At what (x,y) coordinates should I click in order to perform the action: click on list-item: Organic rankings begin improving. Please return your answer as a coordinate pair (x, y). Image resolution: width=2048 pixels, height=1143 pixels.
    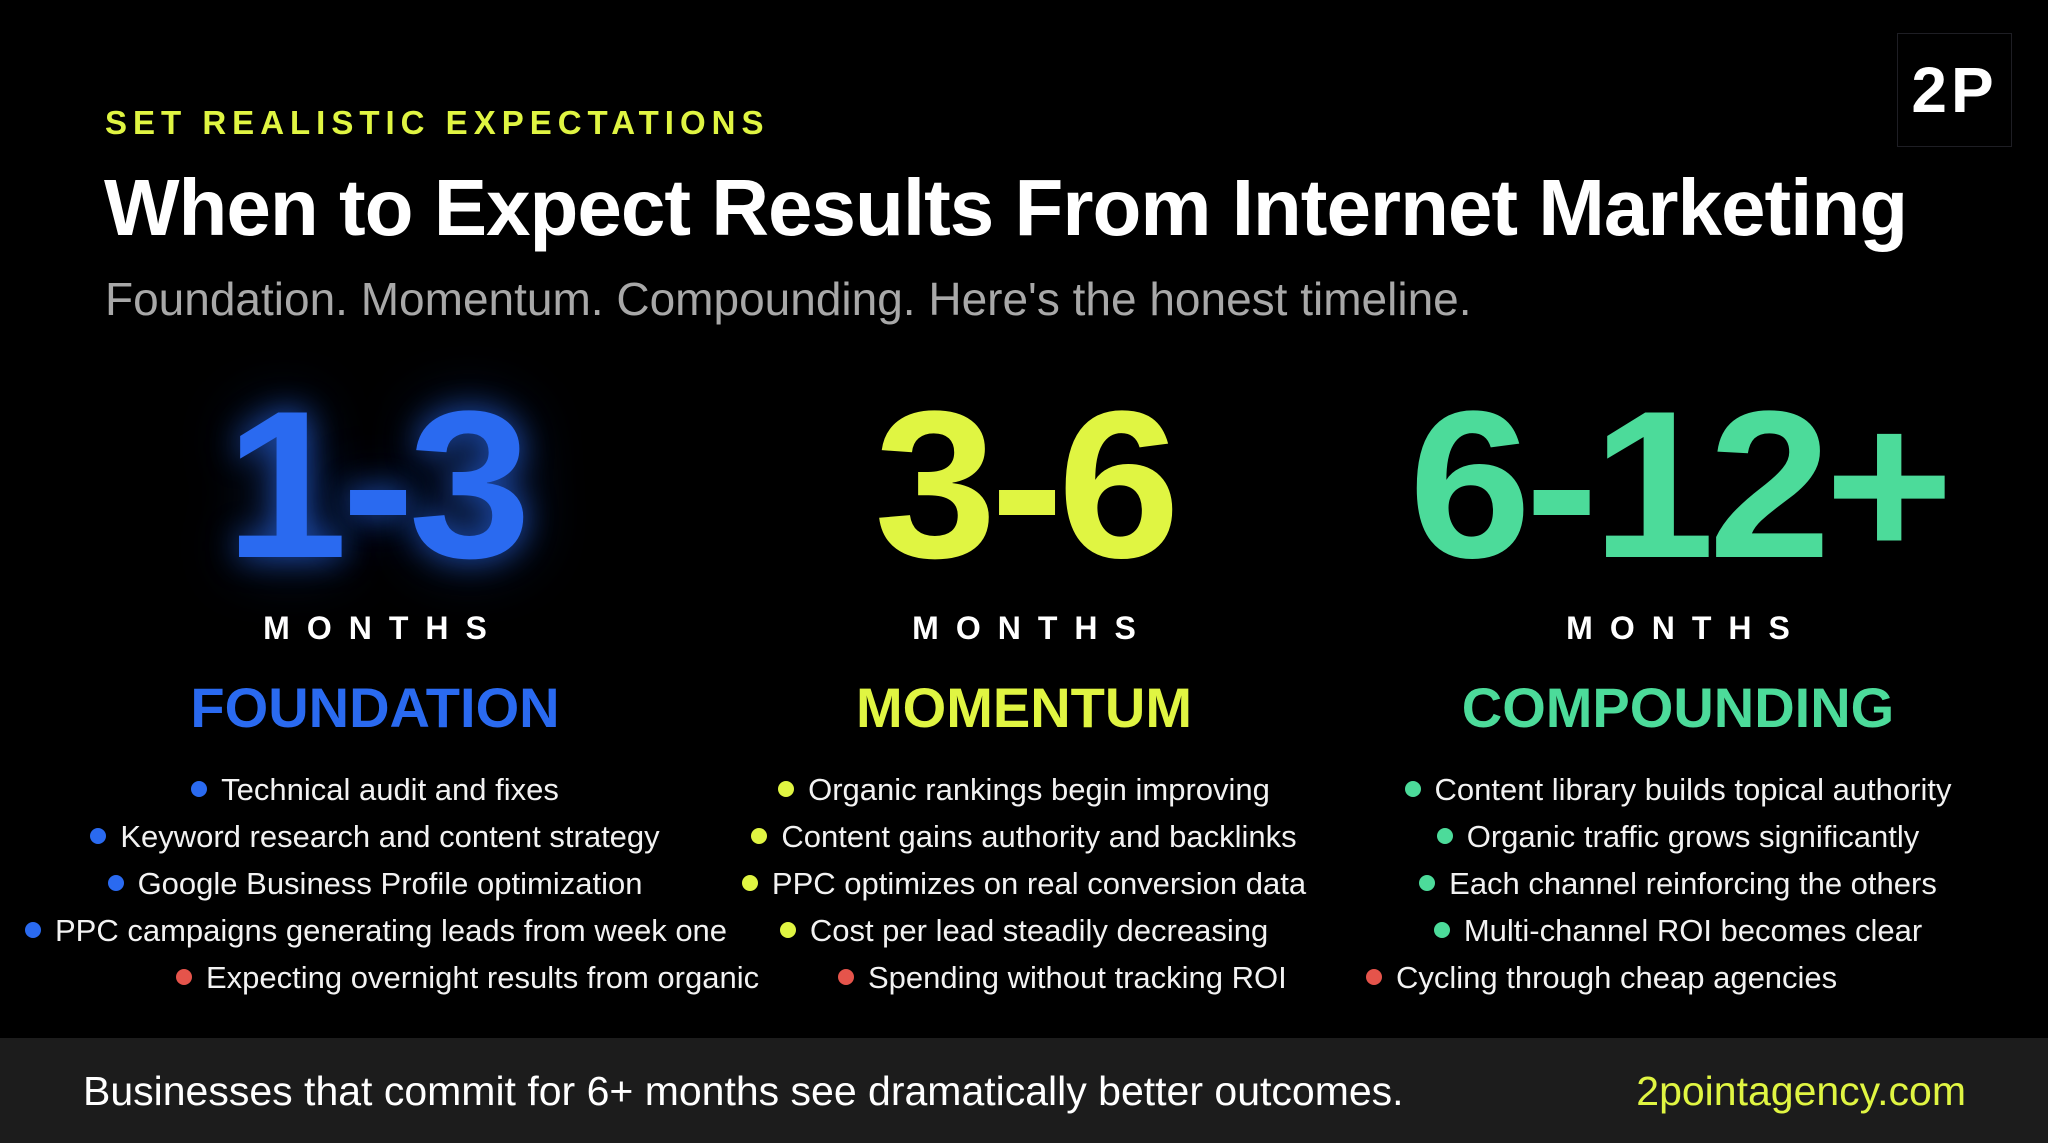
    Looking at the image, I should click on (1024, 789).